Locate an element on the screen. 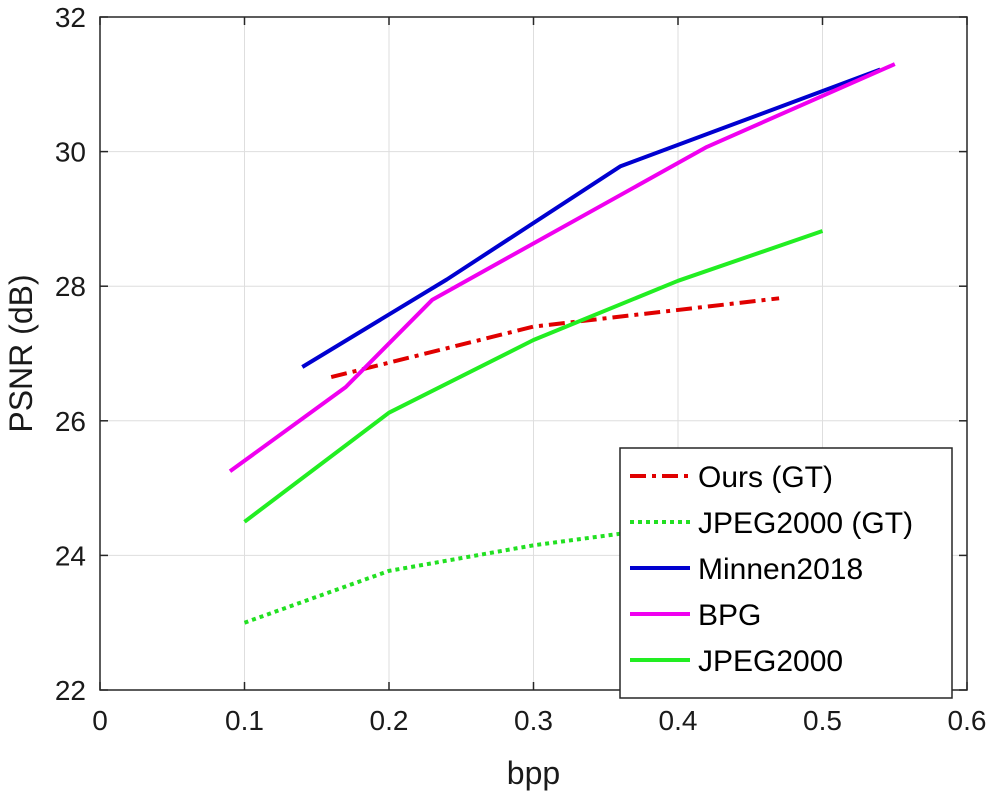 The height and width of the screenshot is (792, 1002). y-tick-label: 22 is located at coordinates (70, 690).